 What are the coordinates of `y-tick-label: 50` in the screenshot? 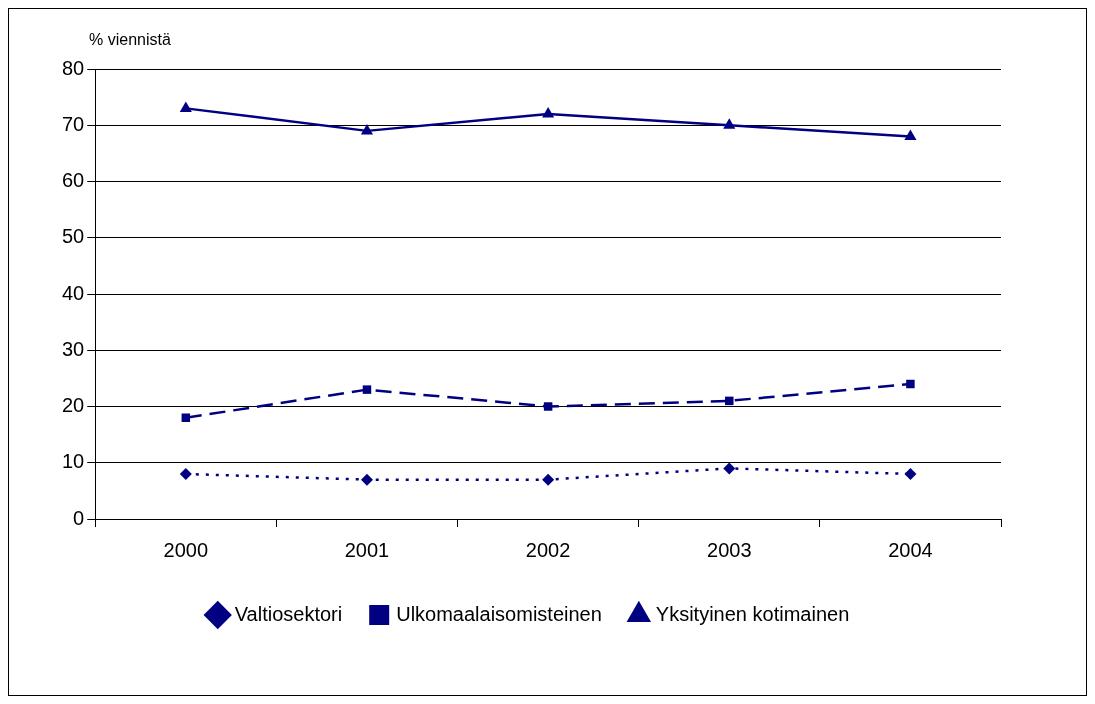 It's located at (73, 236).